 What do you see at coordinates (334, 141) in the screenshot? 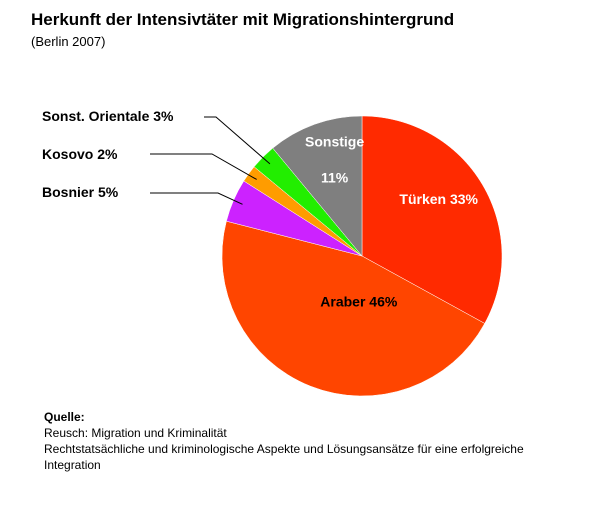
I see `label-sonstige: Sonstige` at bounding box center [334, 141].